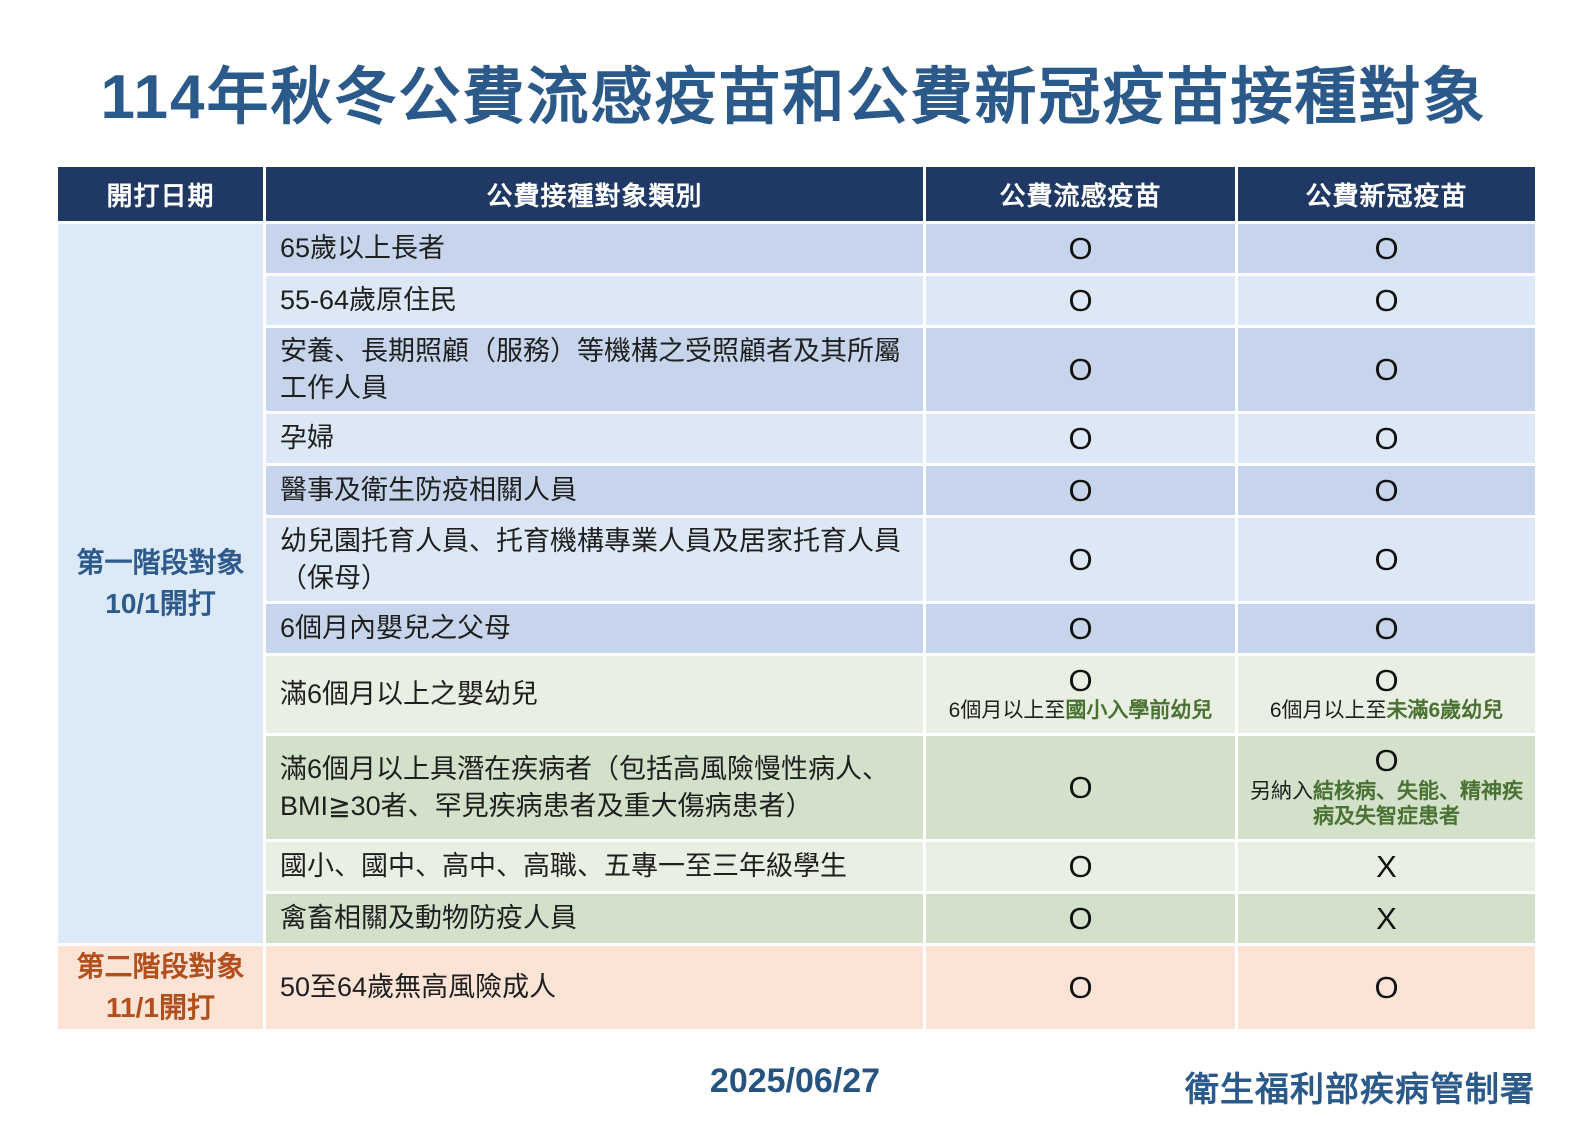  What do you see at coordinates (1386, 804) in the screenshot?
I see `covid-note: 另納入結核病、失能、精神疾病及失智症患者` at bounding box center [1386, 804].